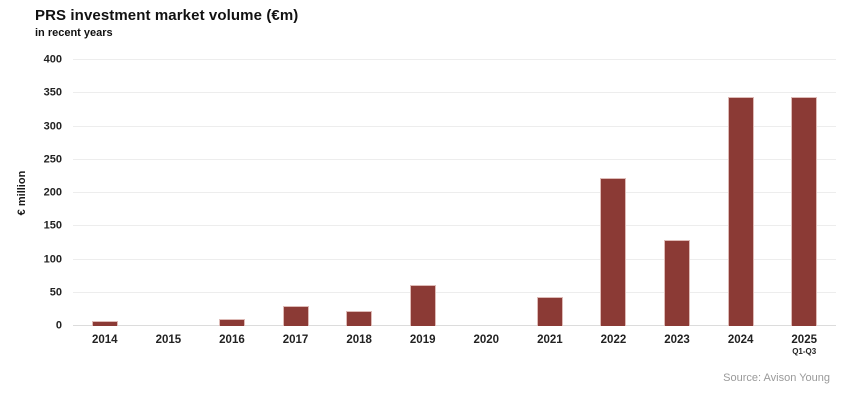 The image size is (841, 401). I want to click on bar-2021, so click(549, 311).